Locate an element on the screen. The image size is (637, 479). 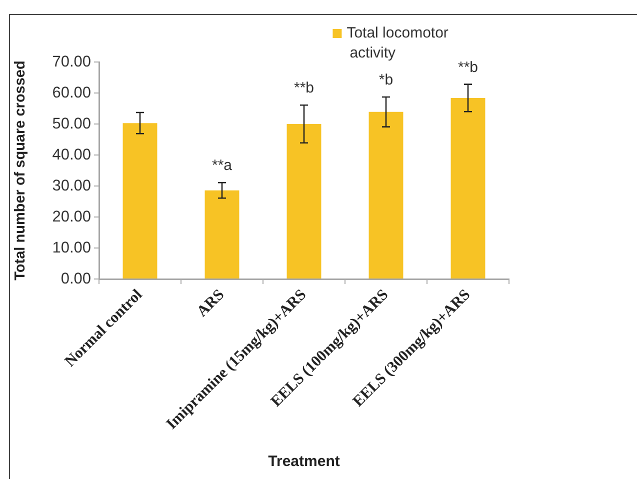
y-tick-label: 30.00 is located at coordinates (72, 185).